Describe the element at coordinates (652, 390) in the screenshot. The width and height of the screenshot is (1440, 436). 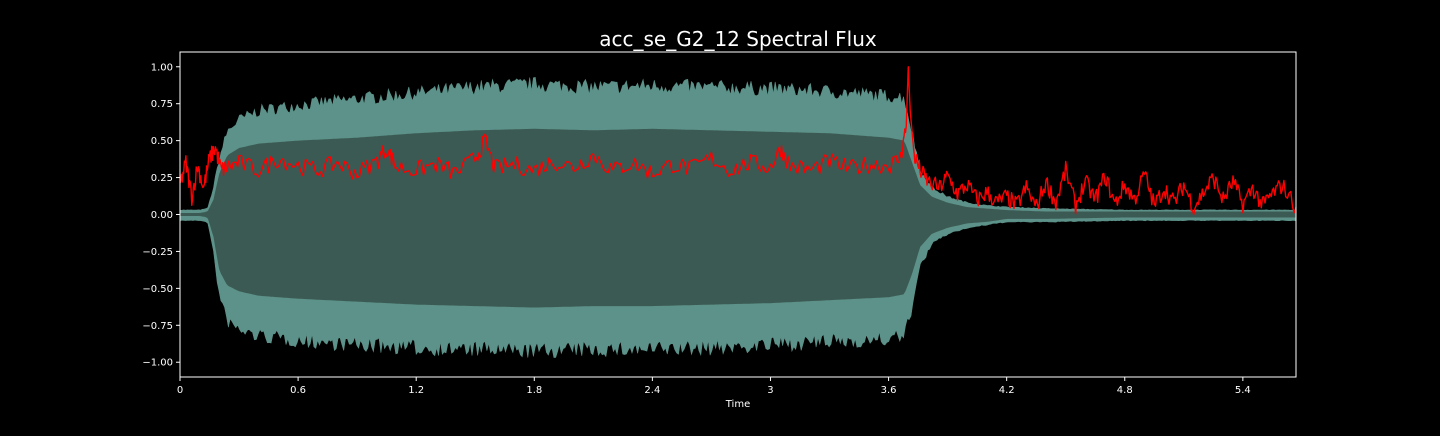
I see `x-tick-label: 2.4` at that location.